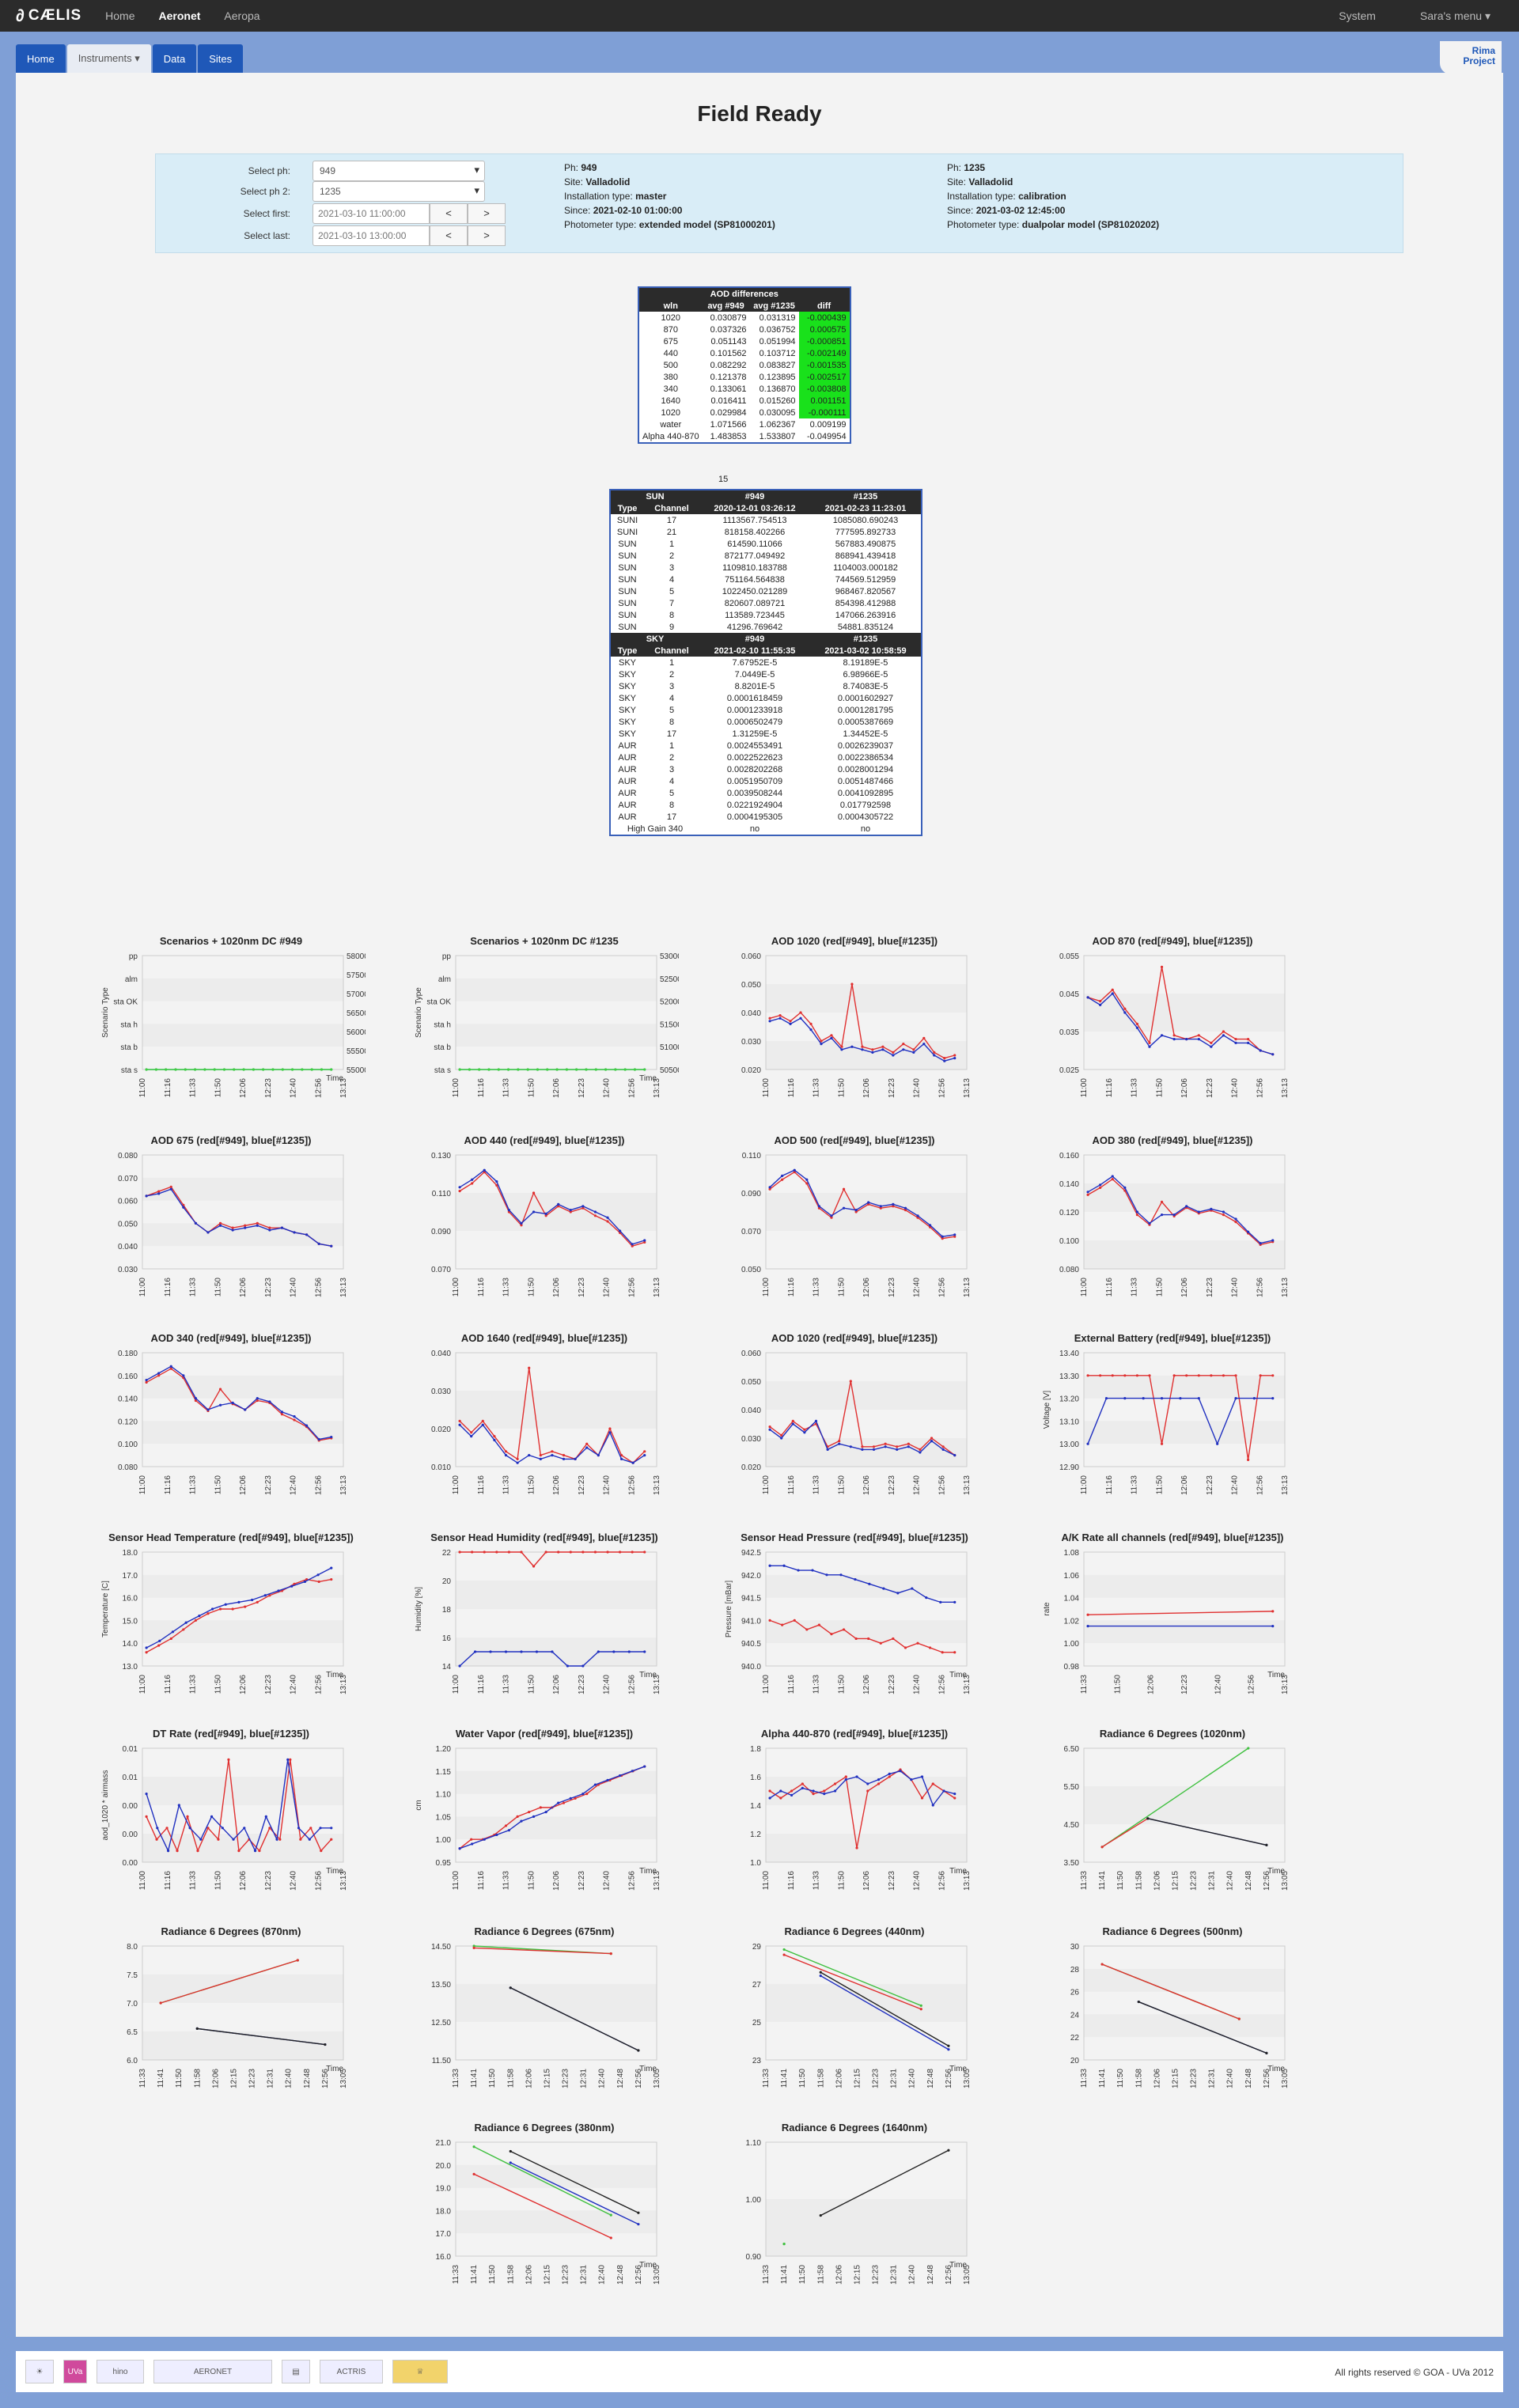 This screenshot has height=2408, width=1519. What do you see at coordinates (755, 686) in the screenshot?
I see `table-cell: 8.8201E-5` at bounding box center [755, 686].